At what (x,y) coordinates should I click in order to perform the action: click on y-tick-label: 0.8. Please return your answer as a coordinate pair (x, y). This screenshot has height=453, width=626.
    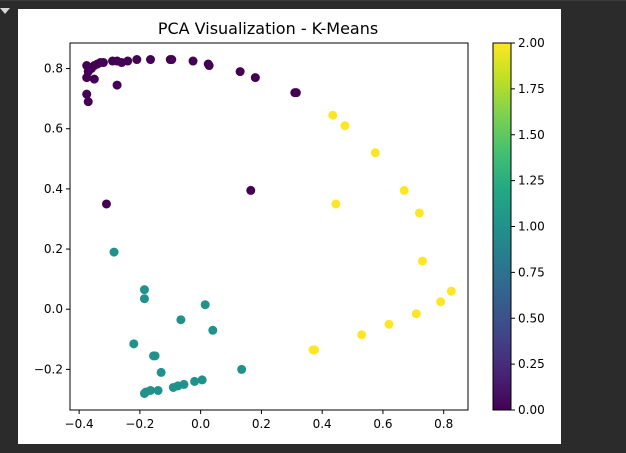
    Looking at the image, I should click on (53, 69).